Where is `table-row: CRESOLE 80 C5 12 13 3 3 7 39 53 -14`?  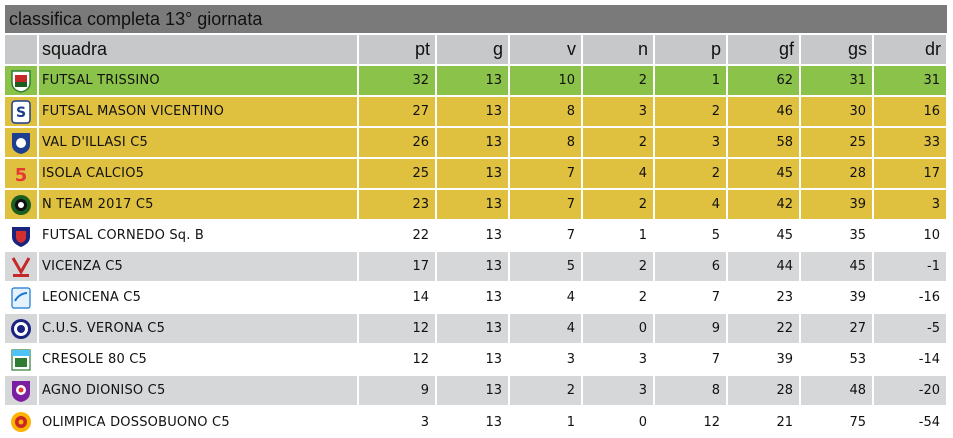 table-row: CRESOLE 80 C5 12 13 3 3 7 39 53 -14 is located at coordinates (476, 359).